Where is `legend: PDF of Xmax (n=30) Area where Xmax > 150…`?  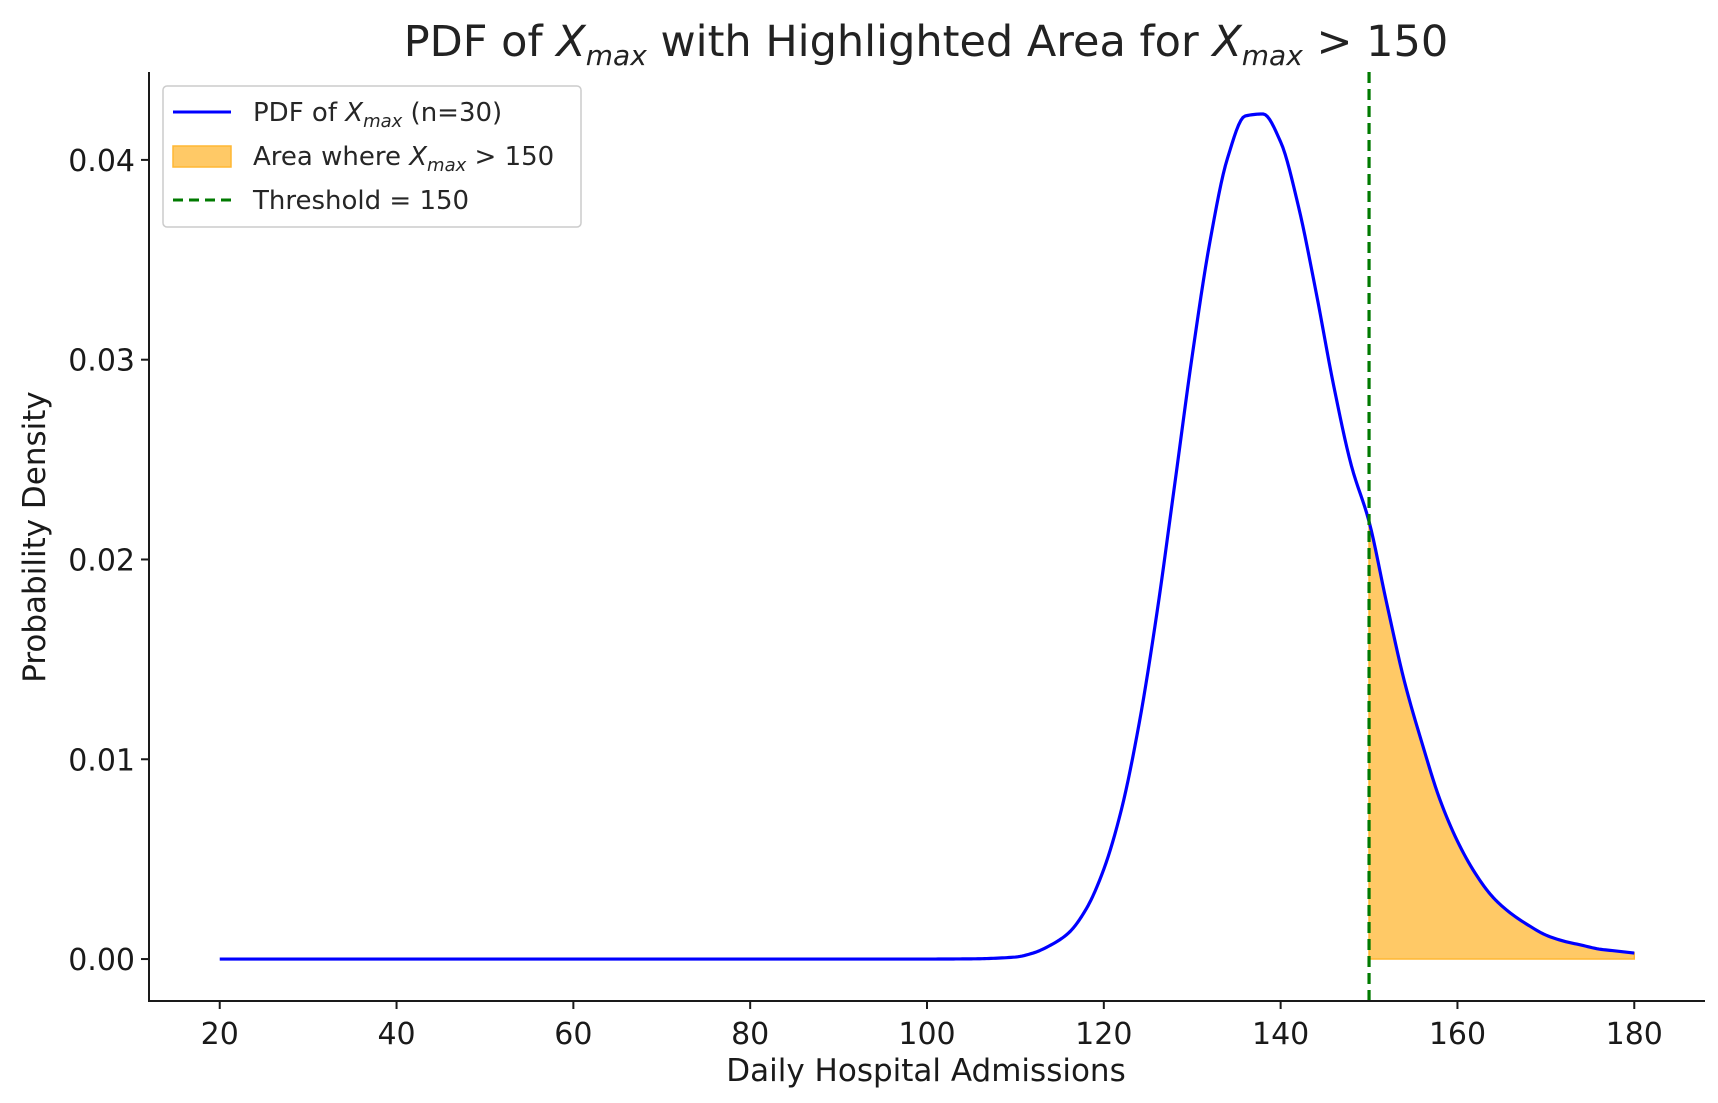
legend: PDF of Xmax (n=30) Area where Xmax > 150… is located at coordinates (372, 156).